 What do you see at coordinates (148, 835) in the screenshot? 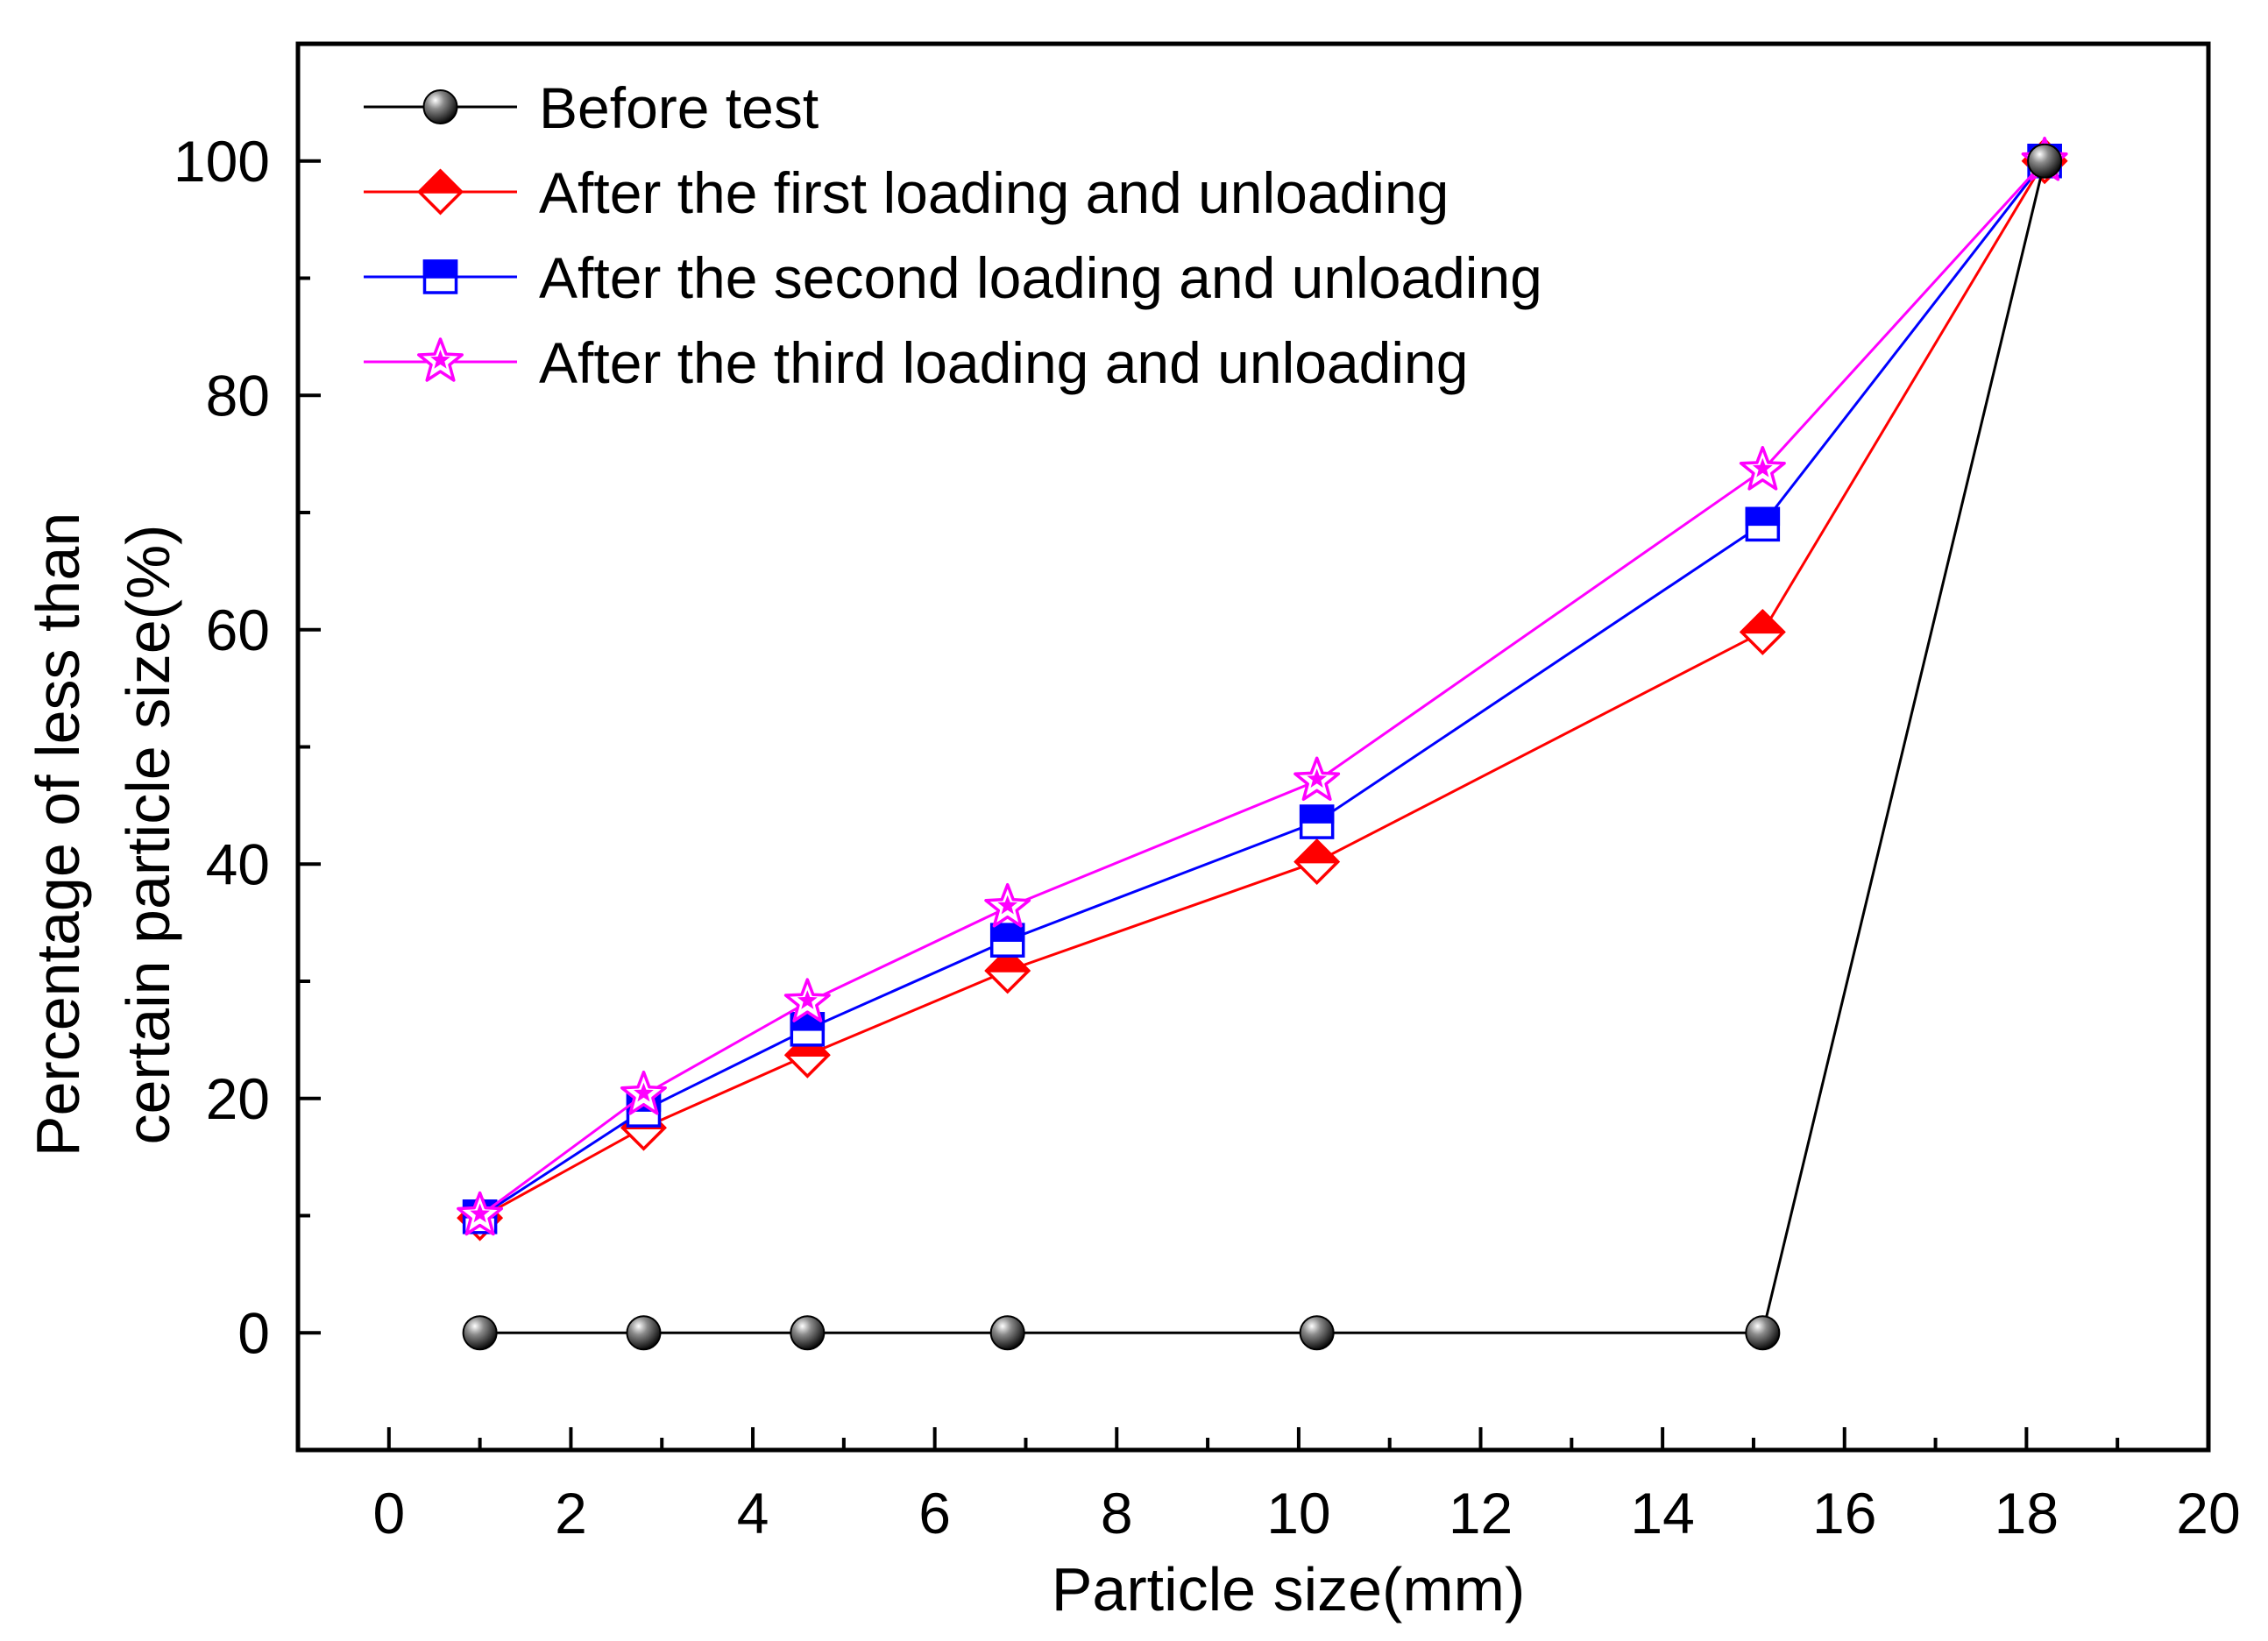
I see `y-axis-title-line: certain particle size(%)` at bounding box center [148, 835].